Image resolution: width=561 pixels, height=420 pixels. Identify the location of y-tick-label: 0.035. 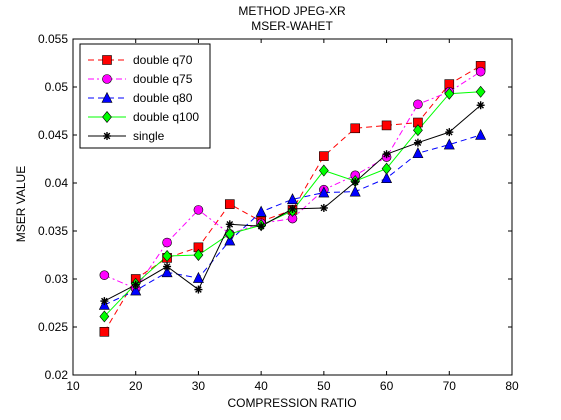
(53, 231).